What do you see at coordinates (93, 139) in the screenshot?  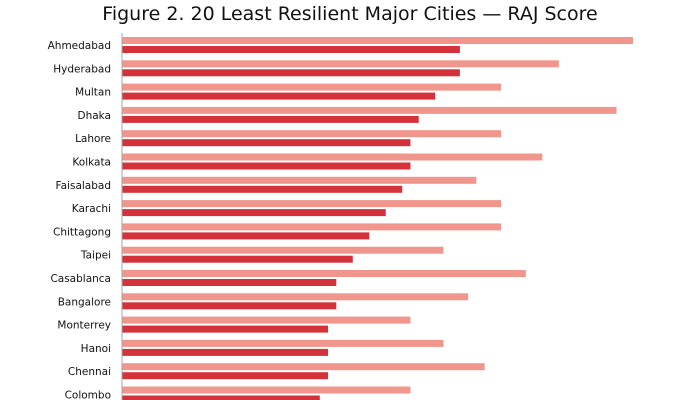 I see `category-label: Lahore` at bounding box center [93, 139].